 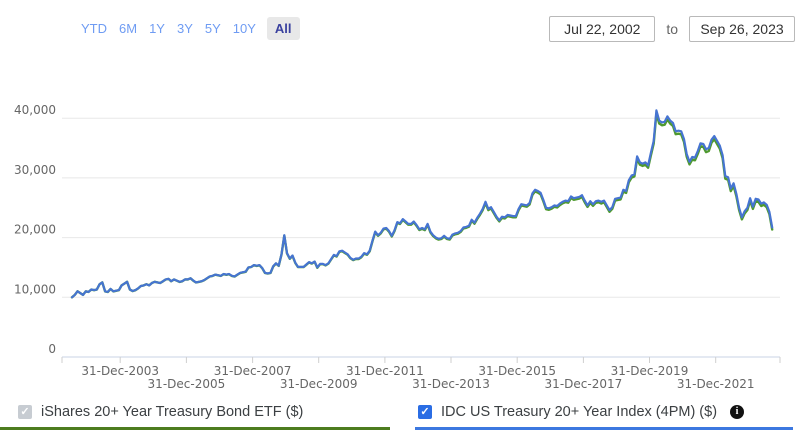 I want to click on svg-text: 31-Dec-2015, so click(x=517, y=371).